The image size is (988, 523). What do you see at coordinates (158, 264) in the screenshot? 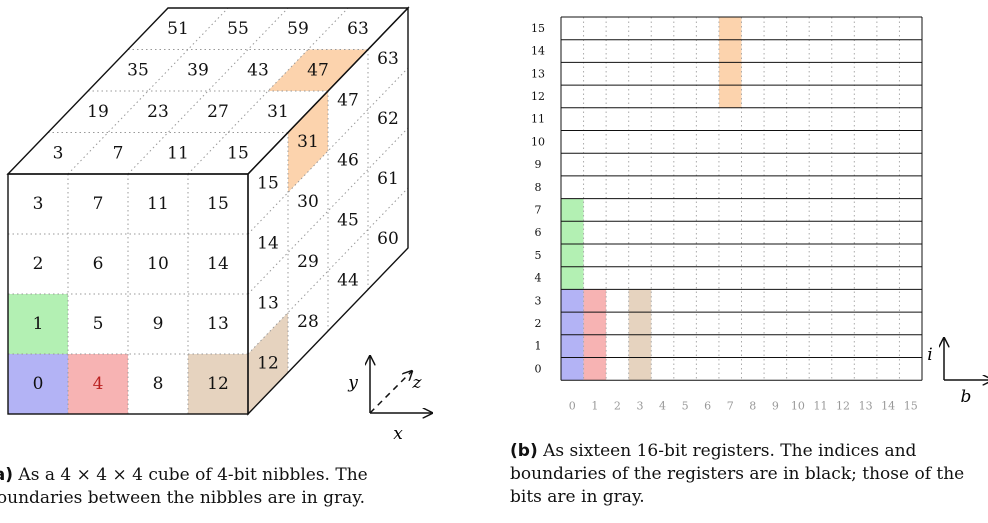
I see `front-nibble-label: 10` at bounding box center [158, 264].